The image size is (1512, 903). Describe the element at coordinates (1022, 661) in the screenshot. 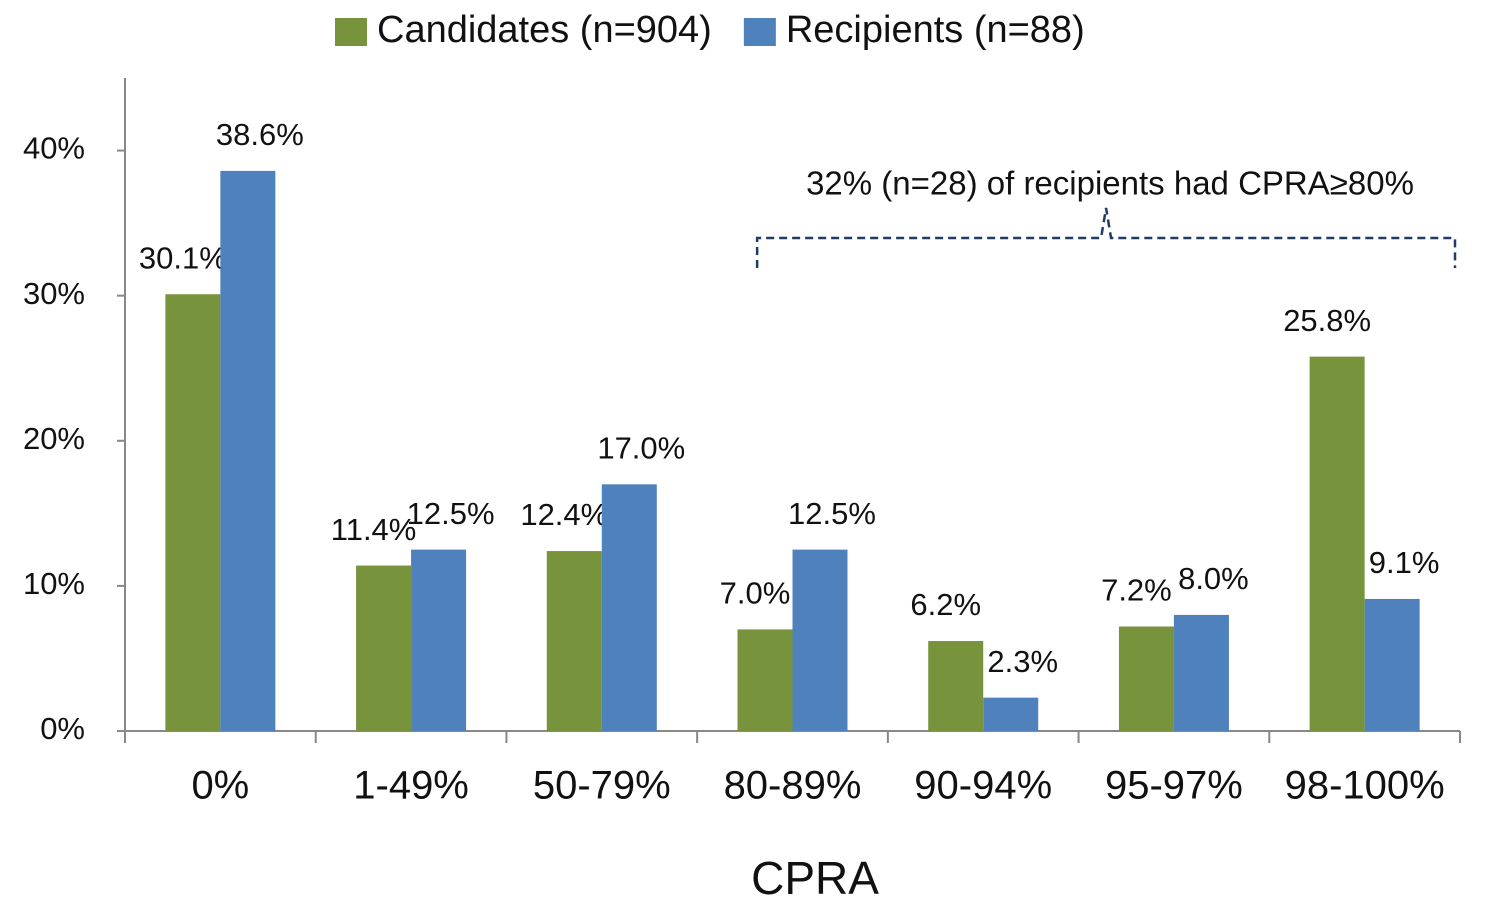

I see `value-label: 2.3%` at that location.